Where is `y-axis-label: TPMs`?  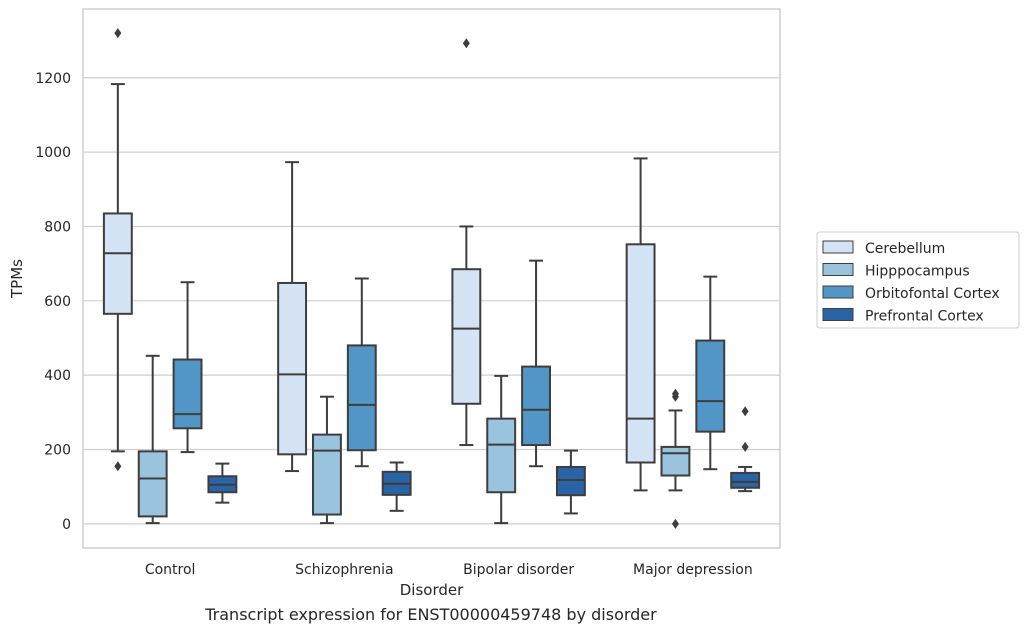
y-axis-label: TPMs is located at coordinates (17, 279).